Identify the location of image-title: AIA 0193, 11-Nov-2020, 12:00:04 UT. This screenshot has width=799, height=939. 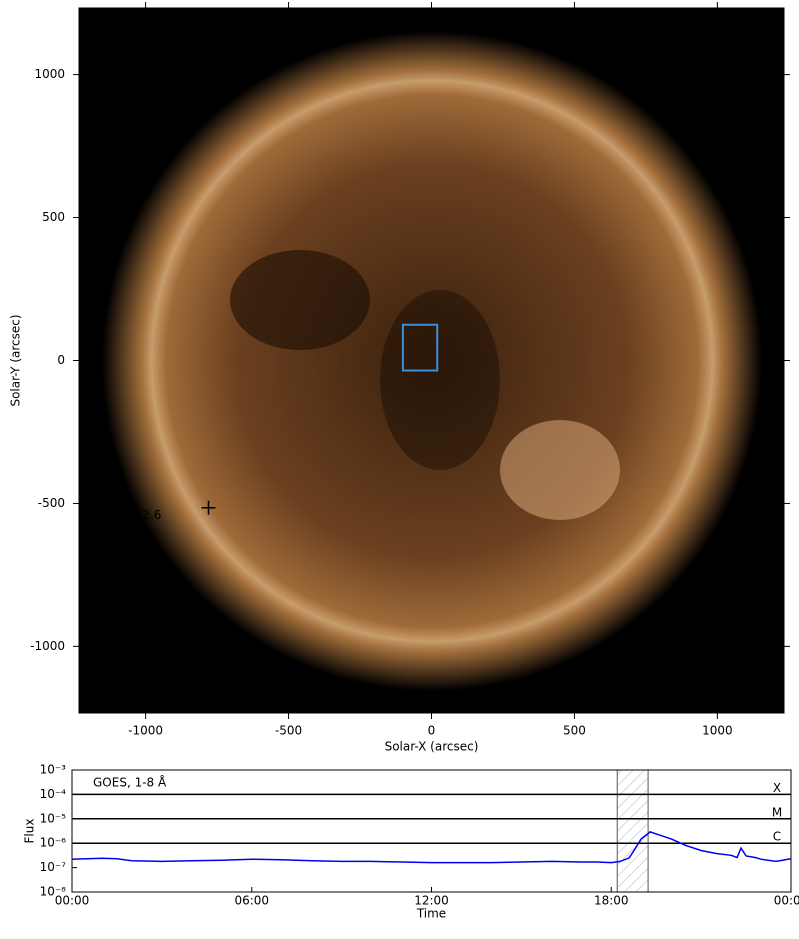
(231, 42).